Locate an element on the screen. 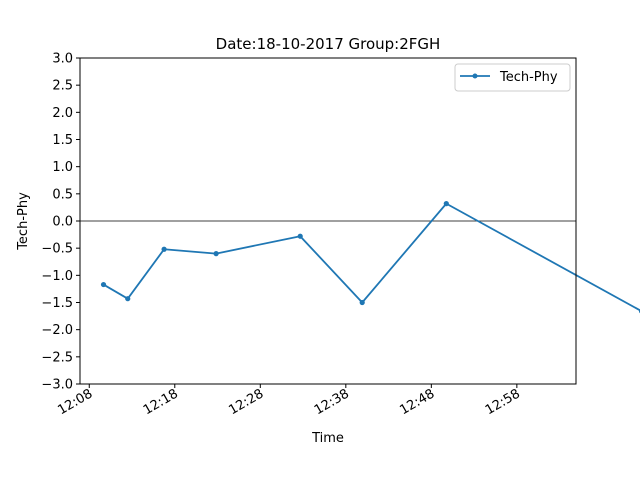  x-tick-label: 12:28 is located at coordinates (246, 402).